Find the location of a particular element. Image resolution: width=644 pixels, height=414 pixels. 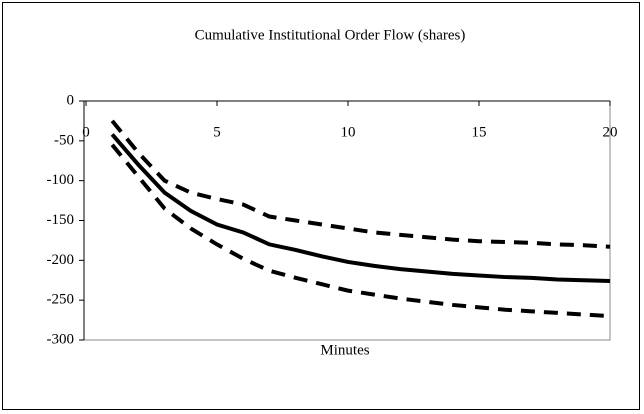

y-tick-label: 0 is located at coordinates (71, 100).